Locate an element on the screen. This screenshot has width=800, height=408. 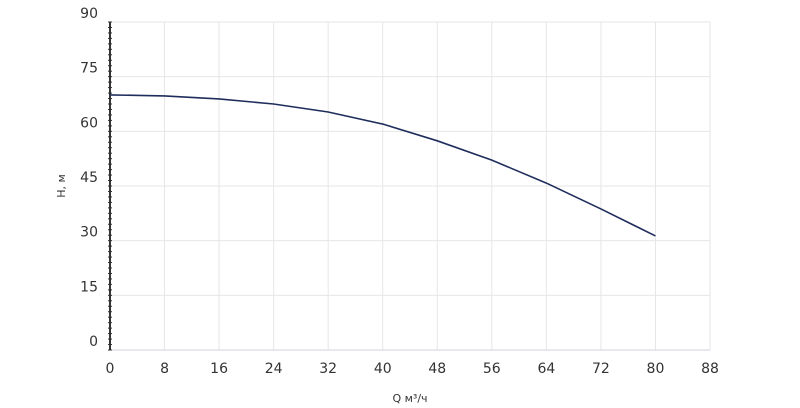
x-tick-label: 64 is located at coordinates (546, 369).